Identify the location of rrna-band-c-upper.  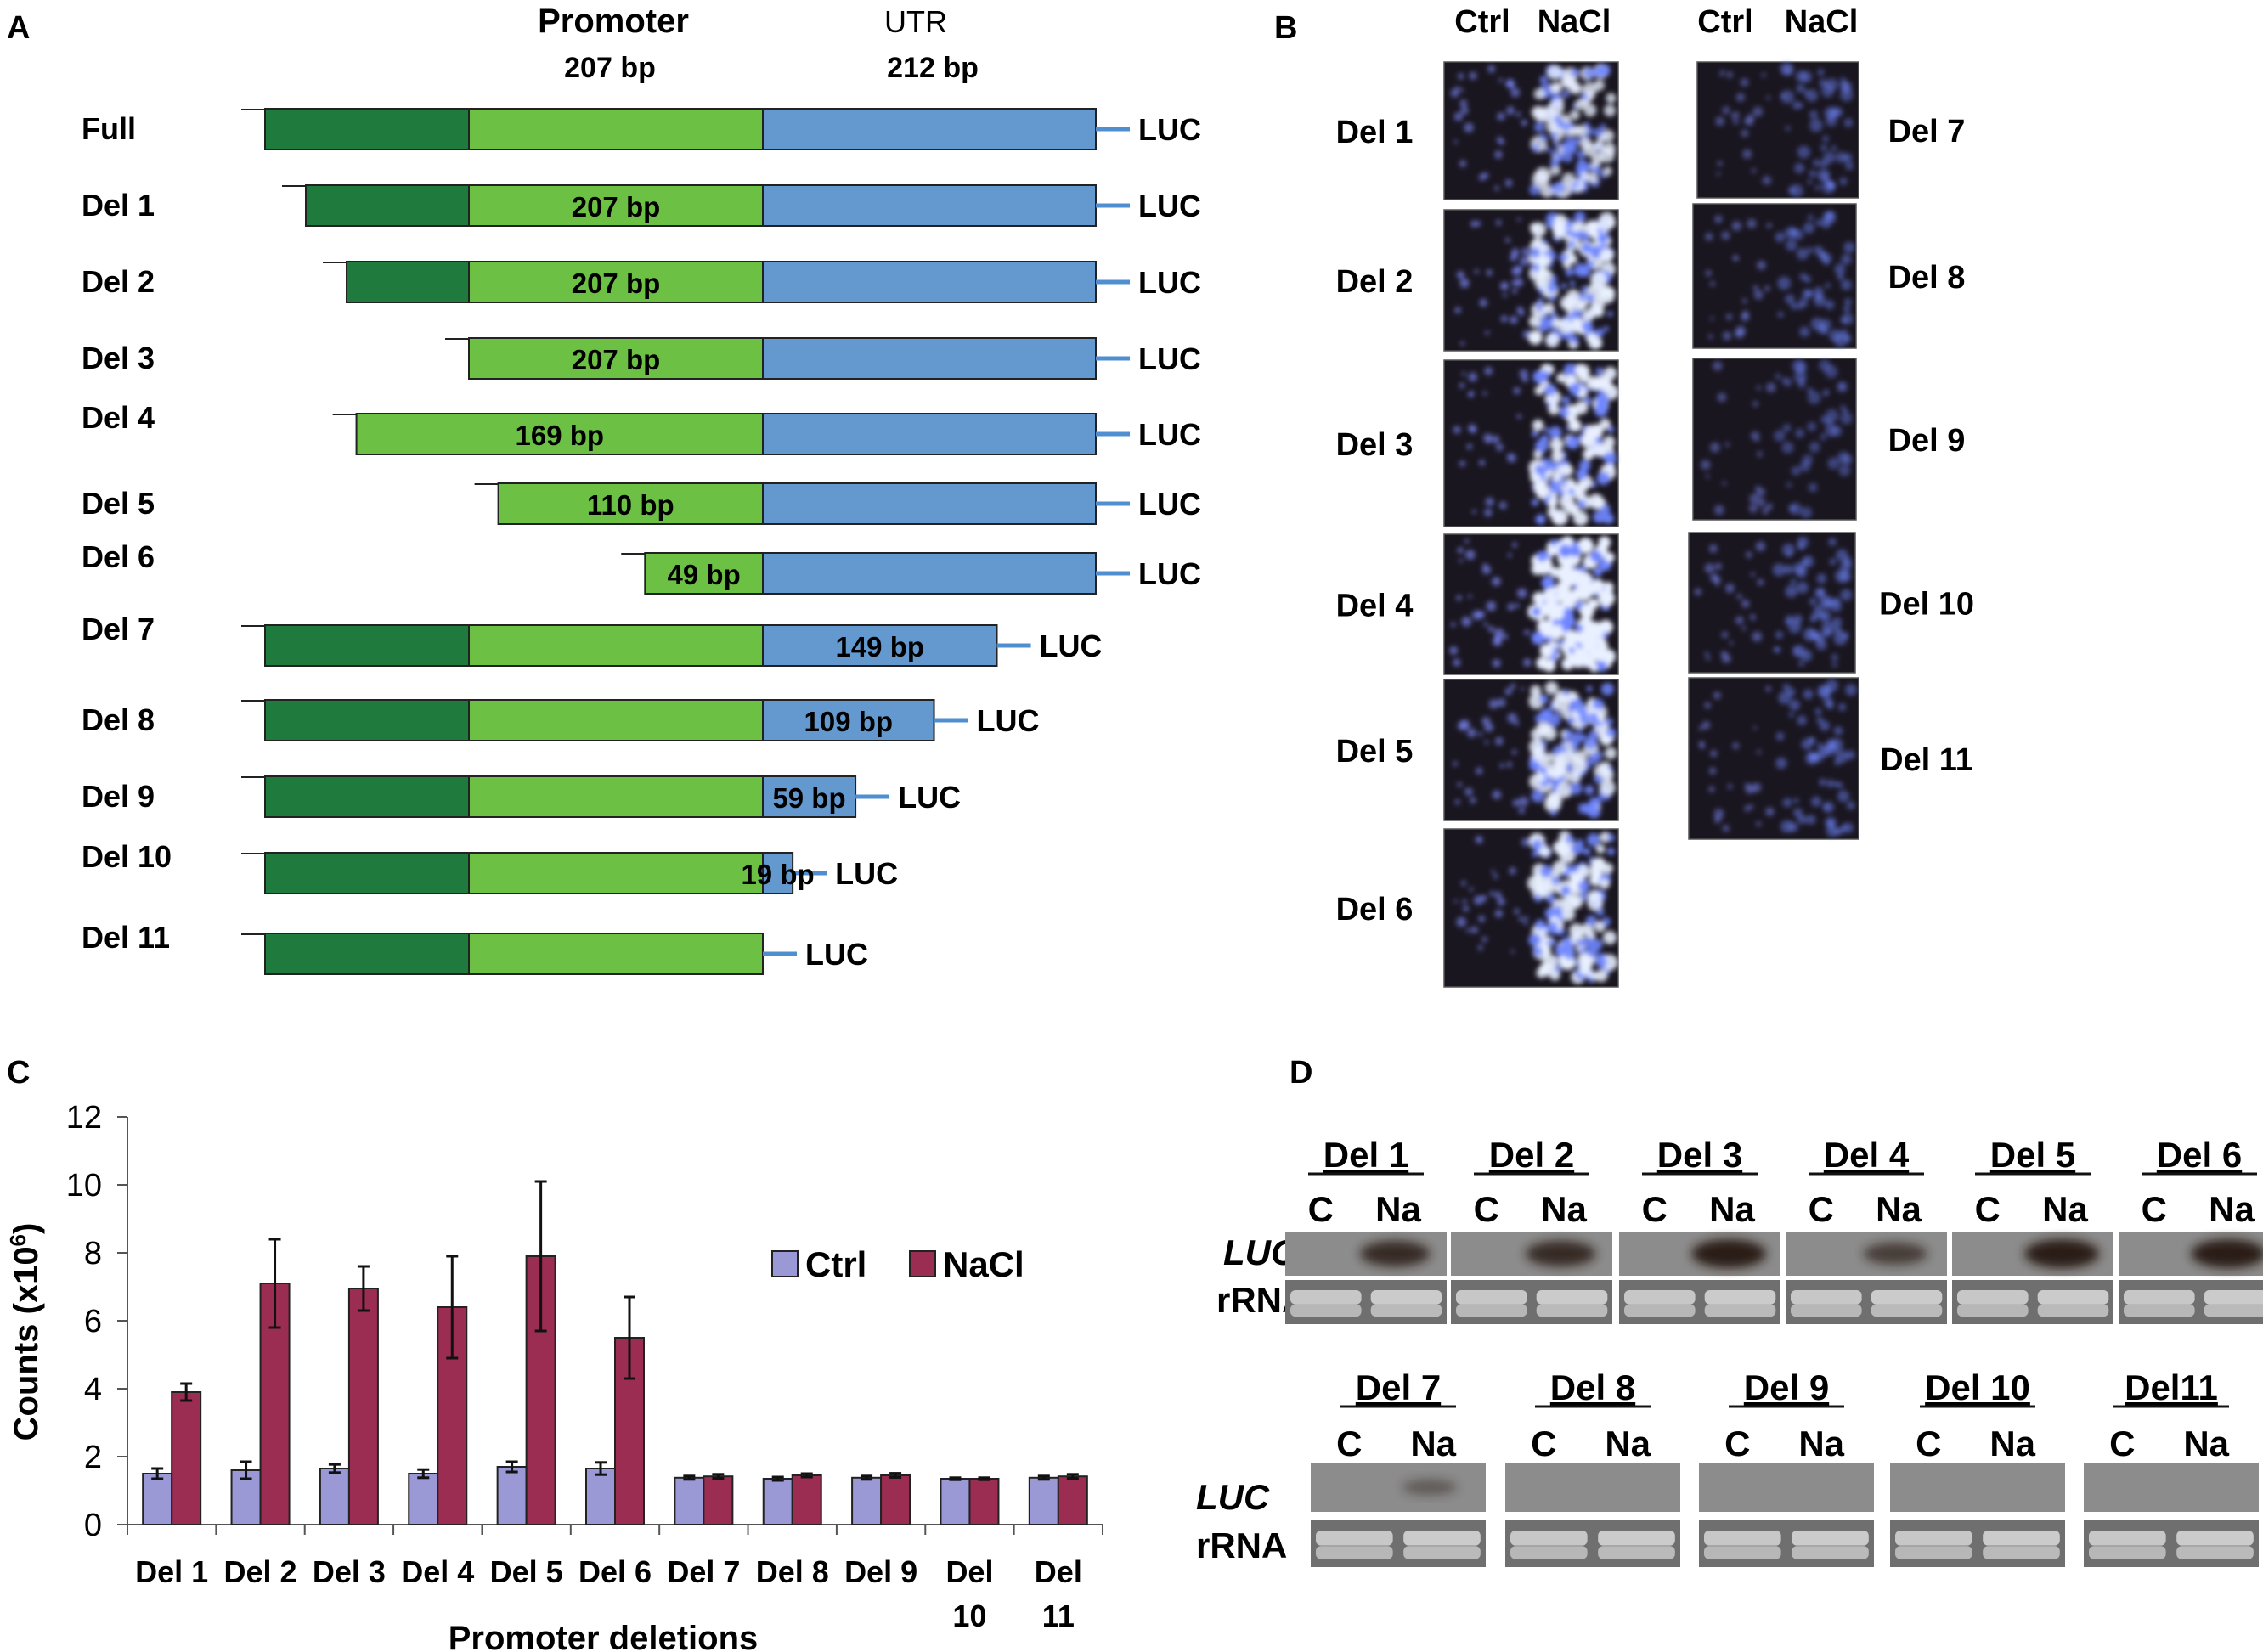
(1491, 1297).